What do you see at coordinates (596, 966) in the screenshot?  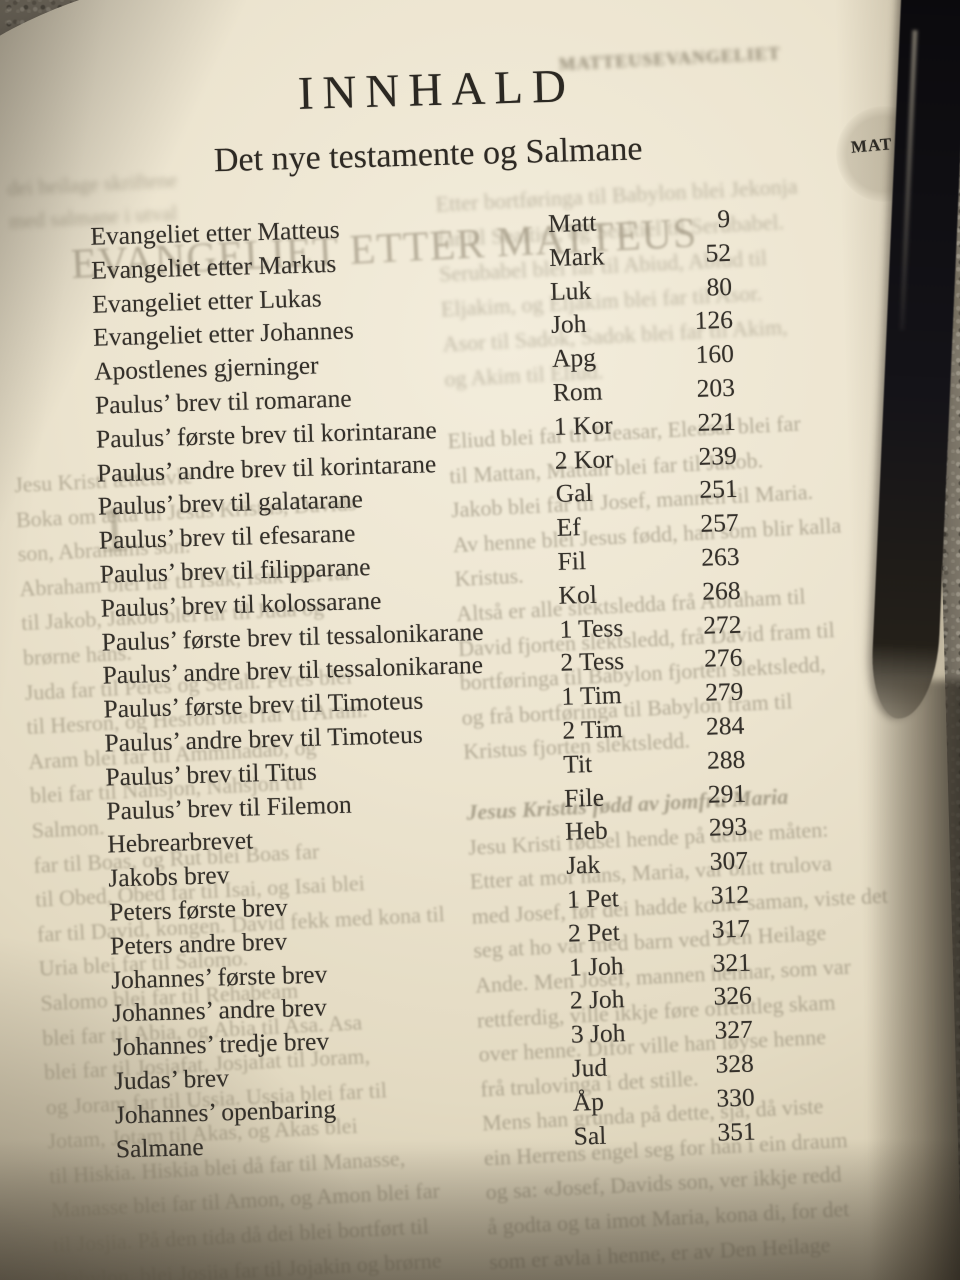 I see `toc-entry-abbreviation: 1 Joh` at bounding box center [596, 966].